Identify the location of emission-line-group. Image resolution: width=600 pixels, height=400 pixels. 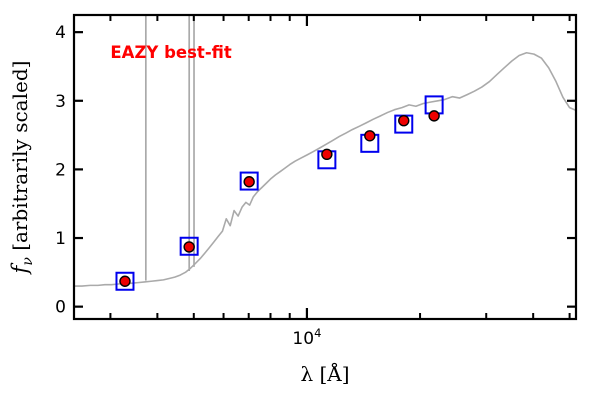
(169, 148).